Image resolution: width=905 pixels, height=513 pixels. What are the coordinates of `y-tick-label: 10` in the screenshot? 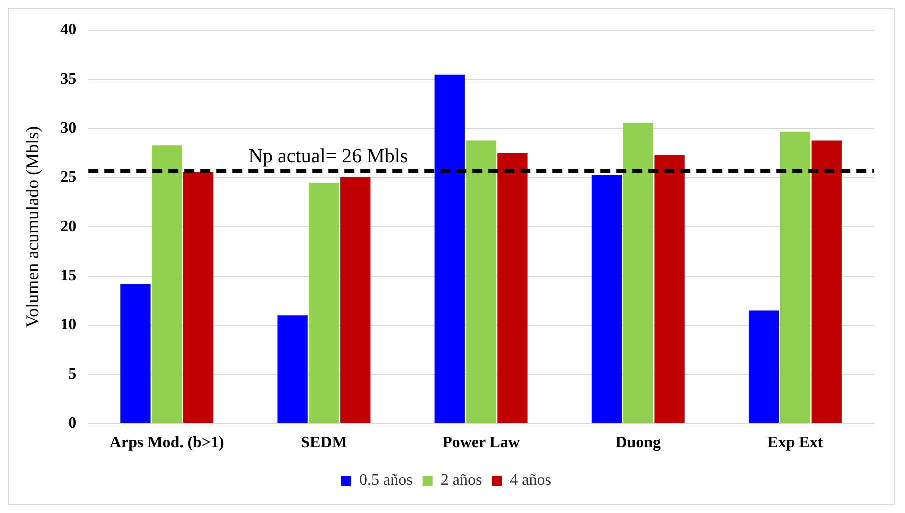 It's located at (68, 325).